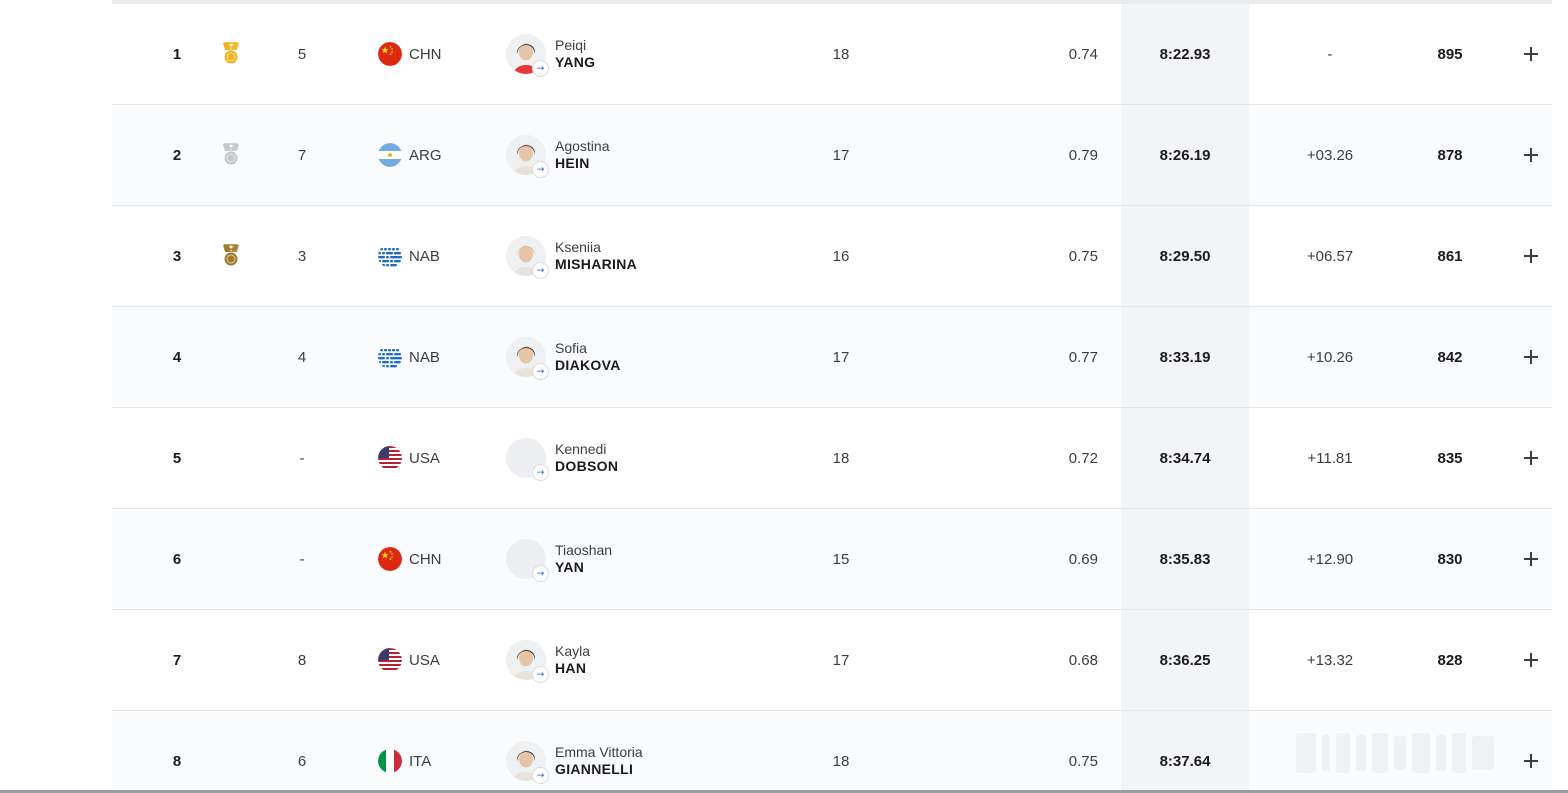 This screenshot has width=1568, height=793. I want to click on athlete-first-name: Peiqi, so click(571, 45).